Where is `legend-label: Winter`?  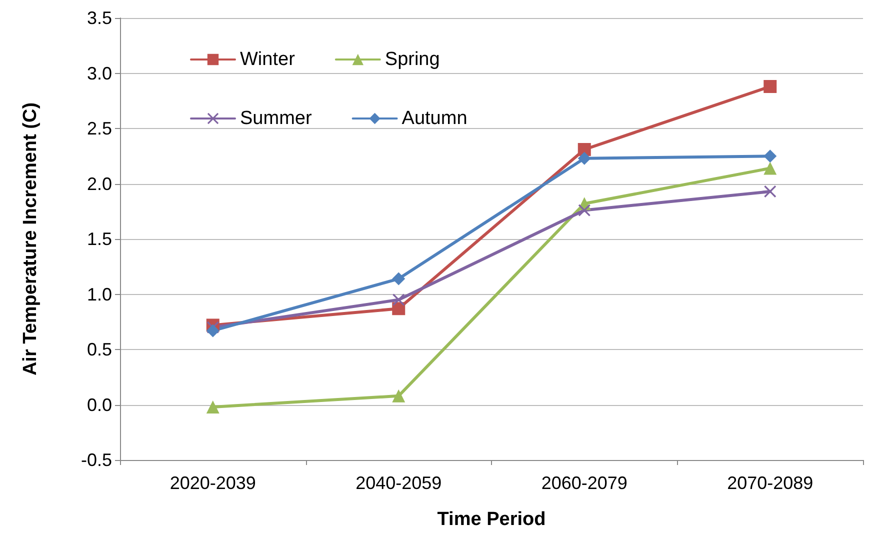 legend-label: Winter is located at coordinates (268, 59).